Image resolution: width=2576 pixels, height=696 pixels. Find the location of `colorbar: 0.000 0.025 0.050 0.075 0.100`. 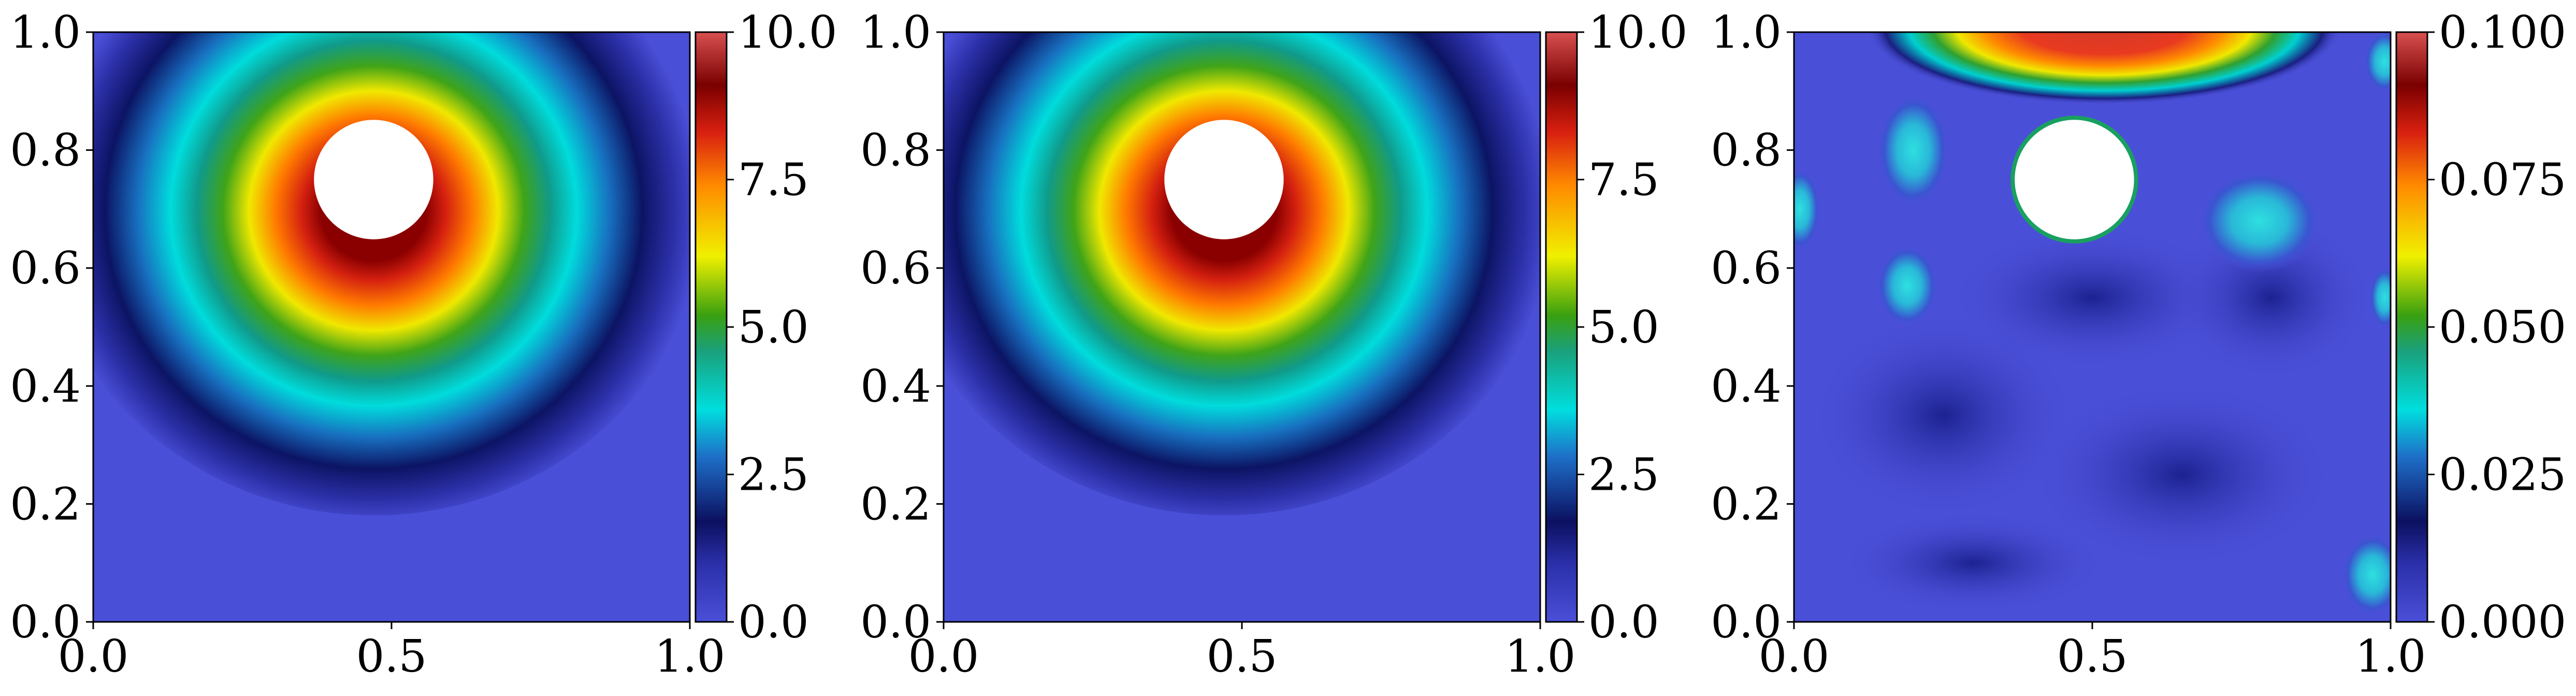

colorbar: 0.000 0.025 0.050 0.075 0.100 is located at coordinates (2481, 327).